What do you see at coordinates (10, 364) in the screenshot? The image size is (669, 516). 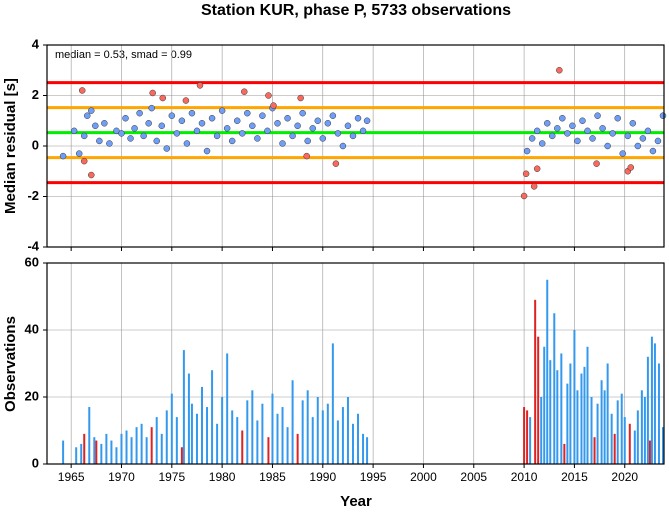 I see `y-axis-label: Observations` at bounding box center [10, 364].